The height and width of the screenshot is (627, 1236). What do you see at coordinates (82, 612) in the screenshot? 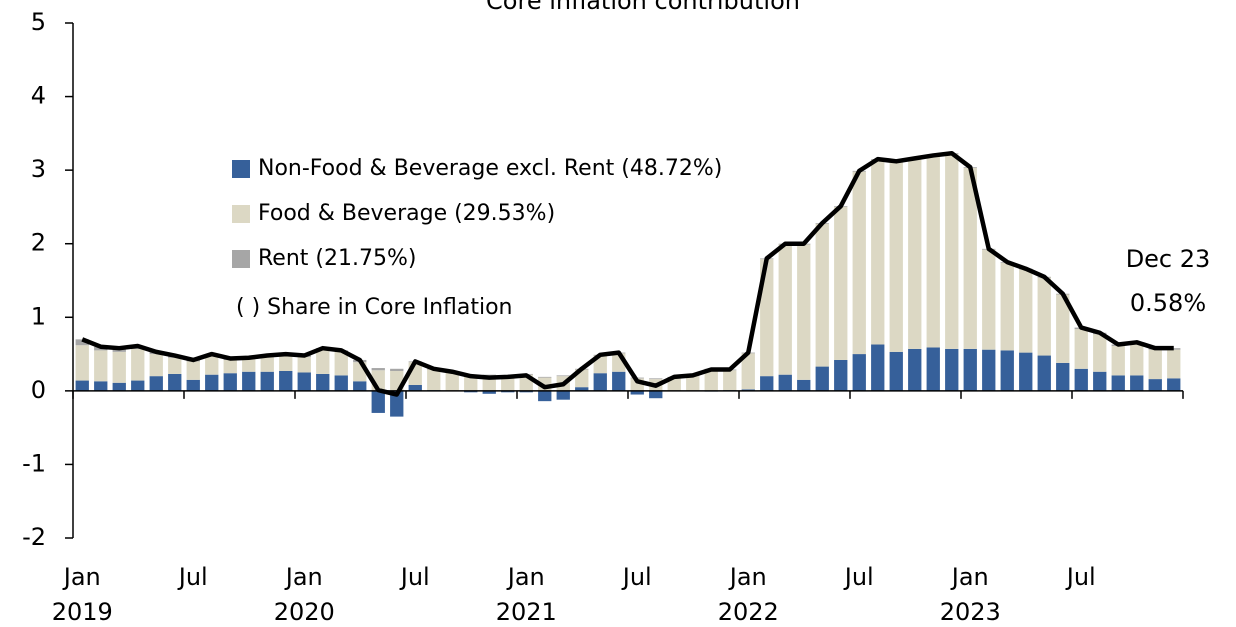
I see `x-group-label: 2019` at bounding box center [82, 612].